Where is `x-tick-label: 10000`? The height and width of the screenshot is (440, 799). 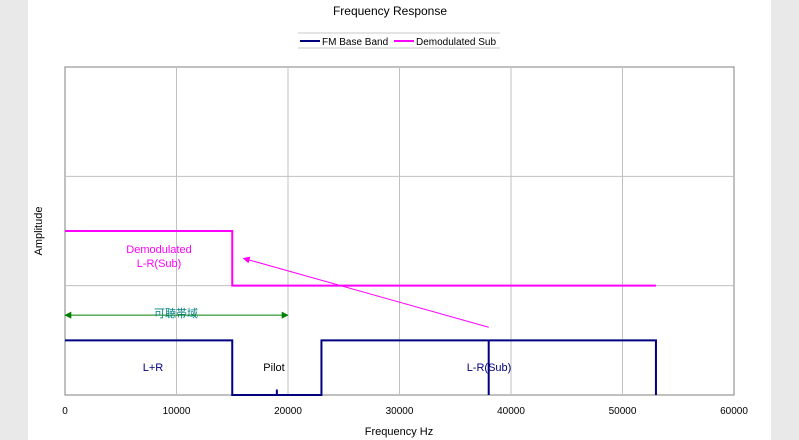
x-tick-label: 10000 is located at coordinates (177, 411).